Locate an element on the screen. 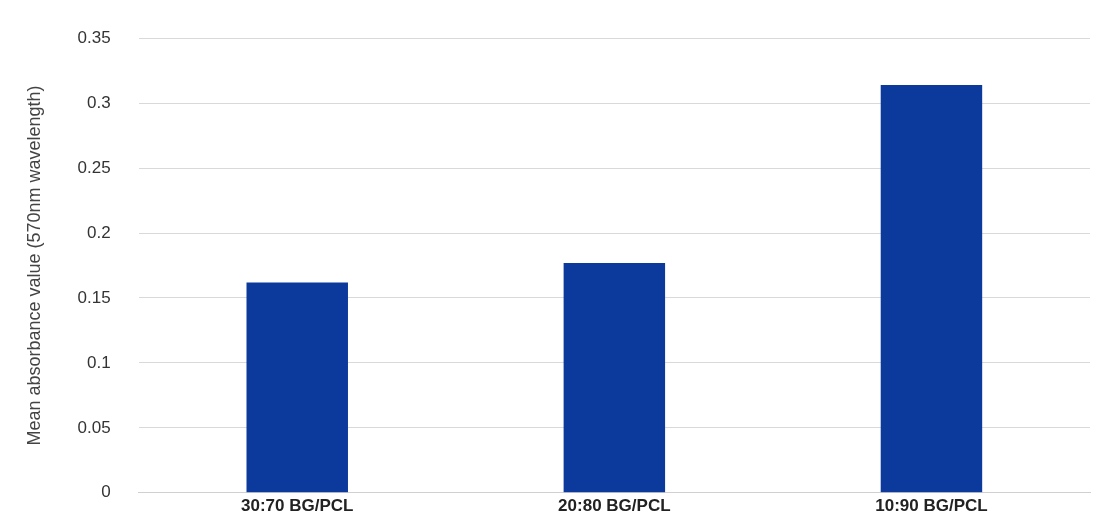  y-tick-label: 0.35 is located at coordinates (94, 37).